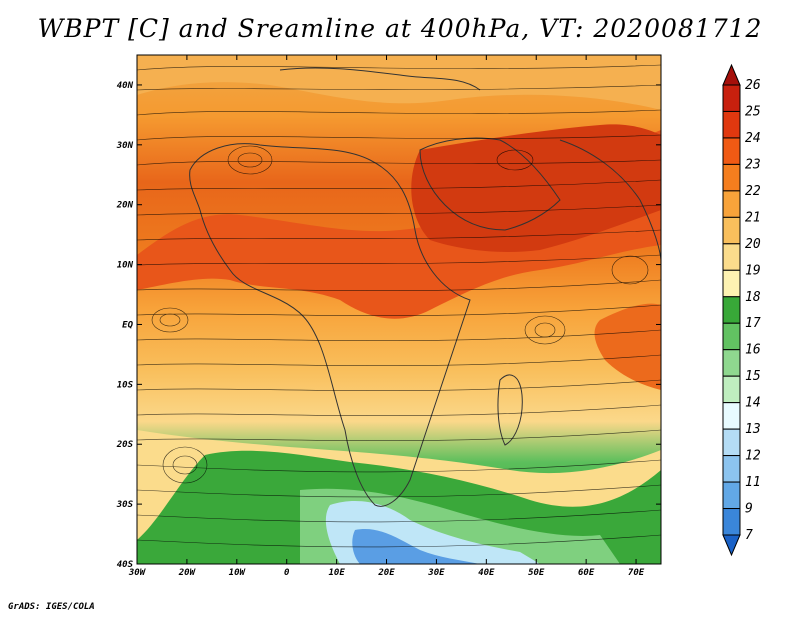 The image size is (800, 618). Describe the element at coordinates (399, 82) in the screenshot. I see `wbpt-region-north-warm` at that location.